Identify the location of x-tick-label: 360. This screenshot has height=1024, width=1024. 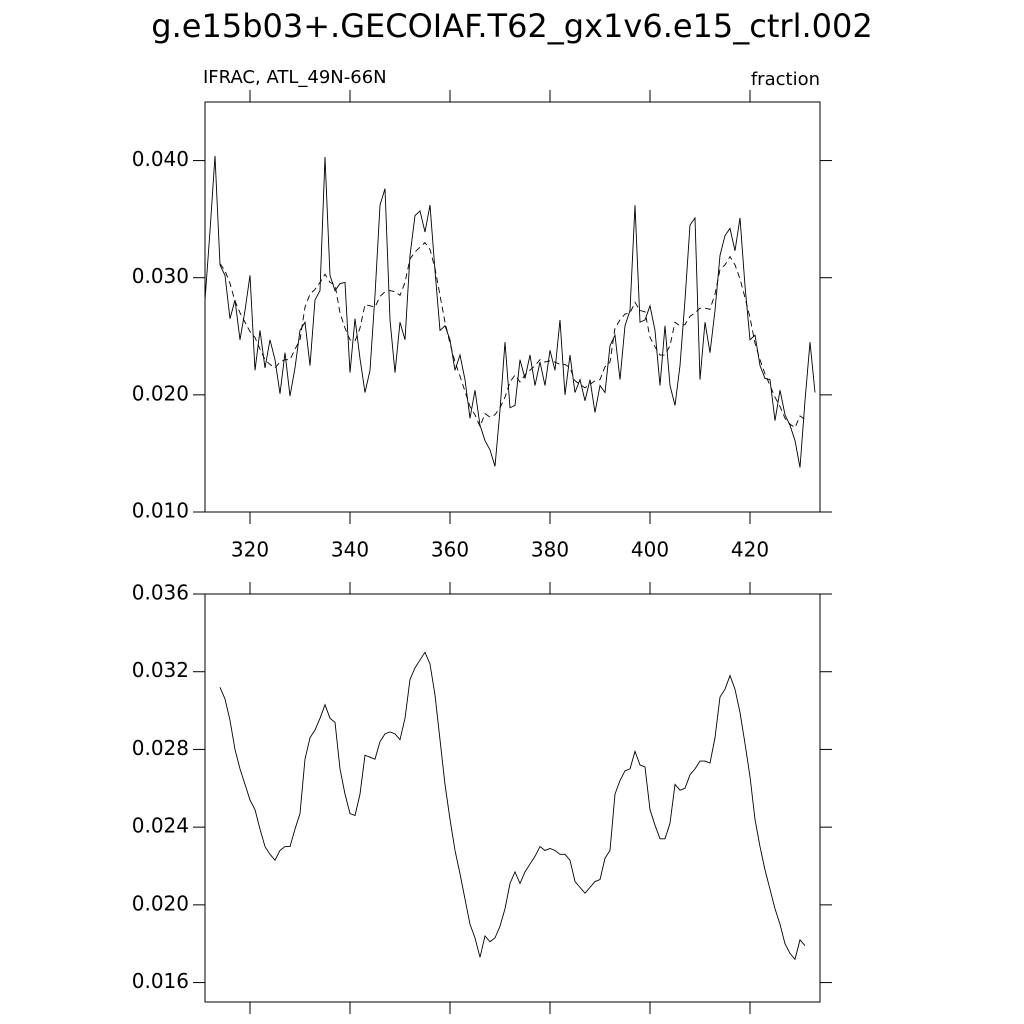
(450, 550).